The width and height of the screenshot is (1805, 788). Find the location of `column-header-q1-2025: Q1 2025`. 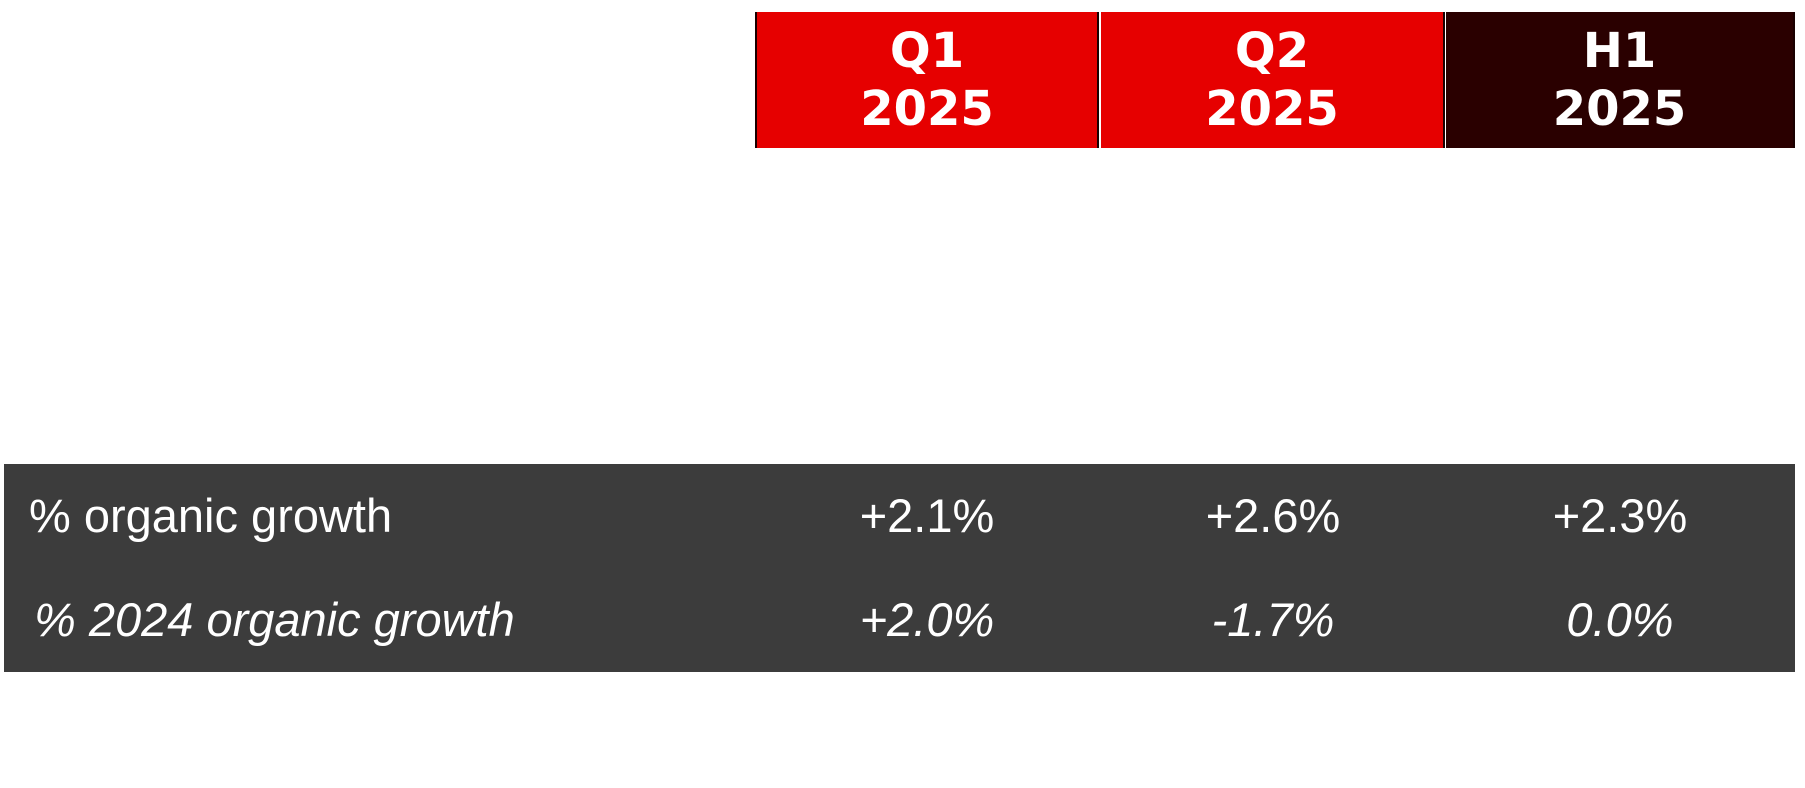

column-header-q1-2025: Q1 2025 is located at coordinates (927, 80).